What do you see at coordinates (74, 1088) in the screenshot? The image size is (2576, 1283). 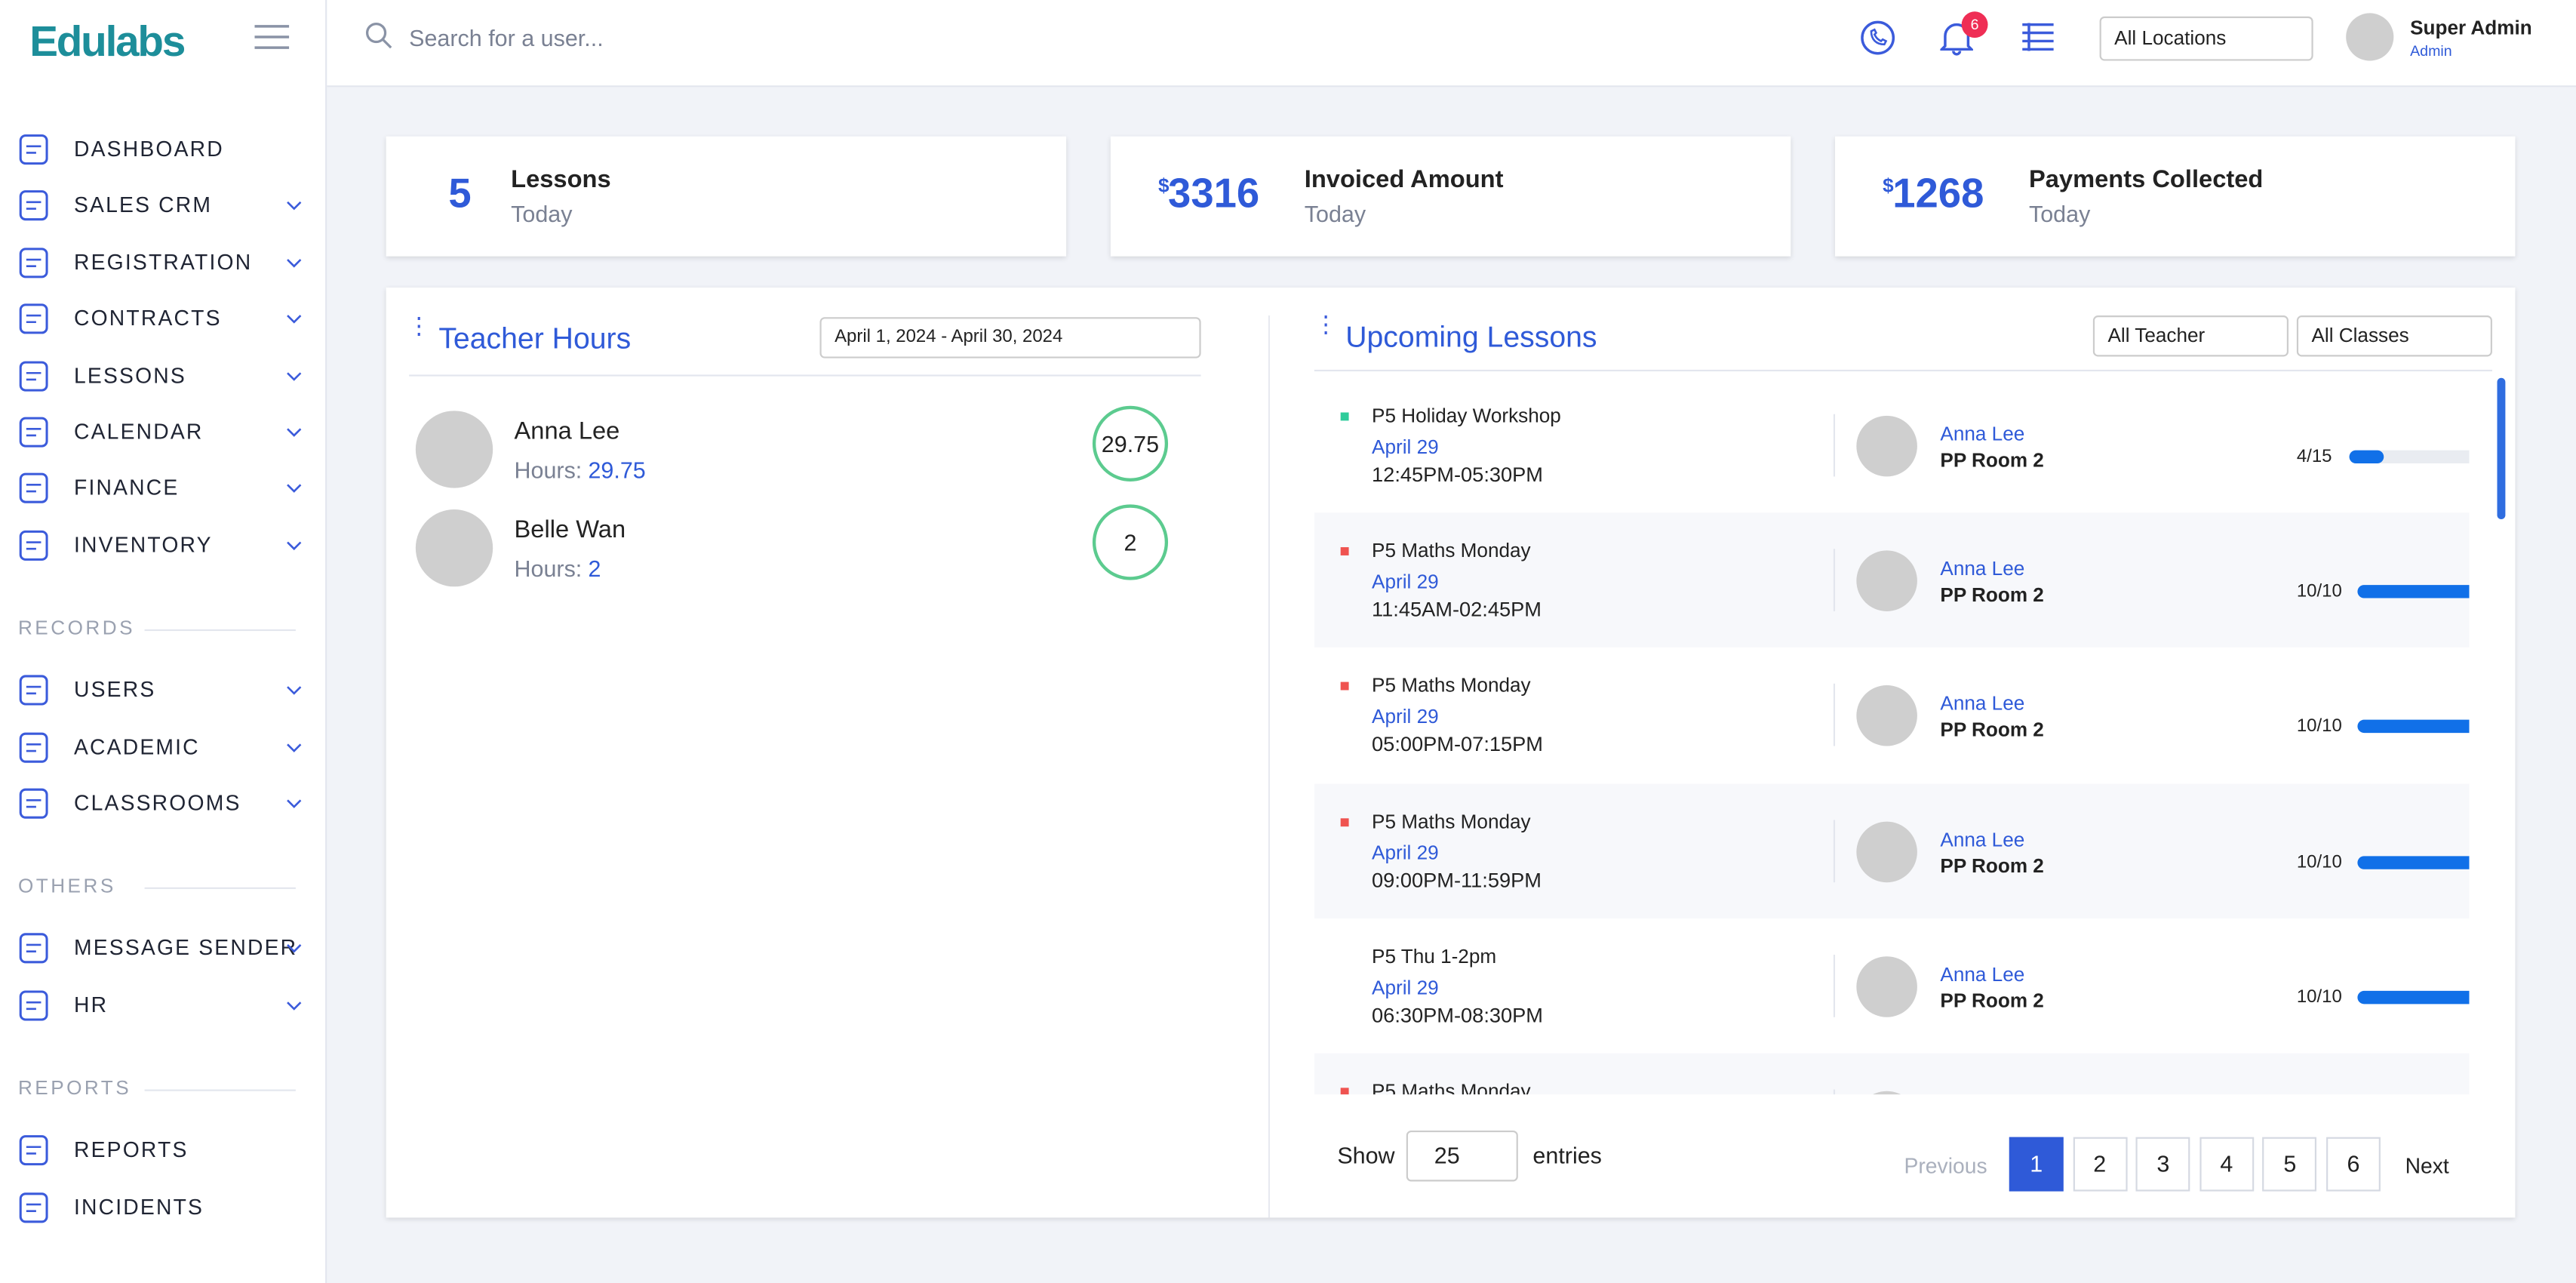 I see `section-header: REPORTS` at bounding box center [74, 1088].